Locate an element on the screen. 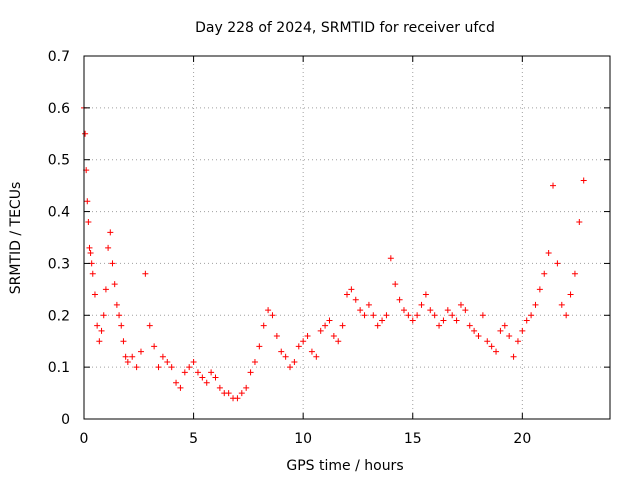 The height and width of the screenshot is (480, 640). y-tick-label: 0.4 is located at coordinates (59, 213).